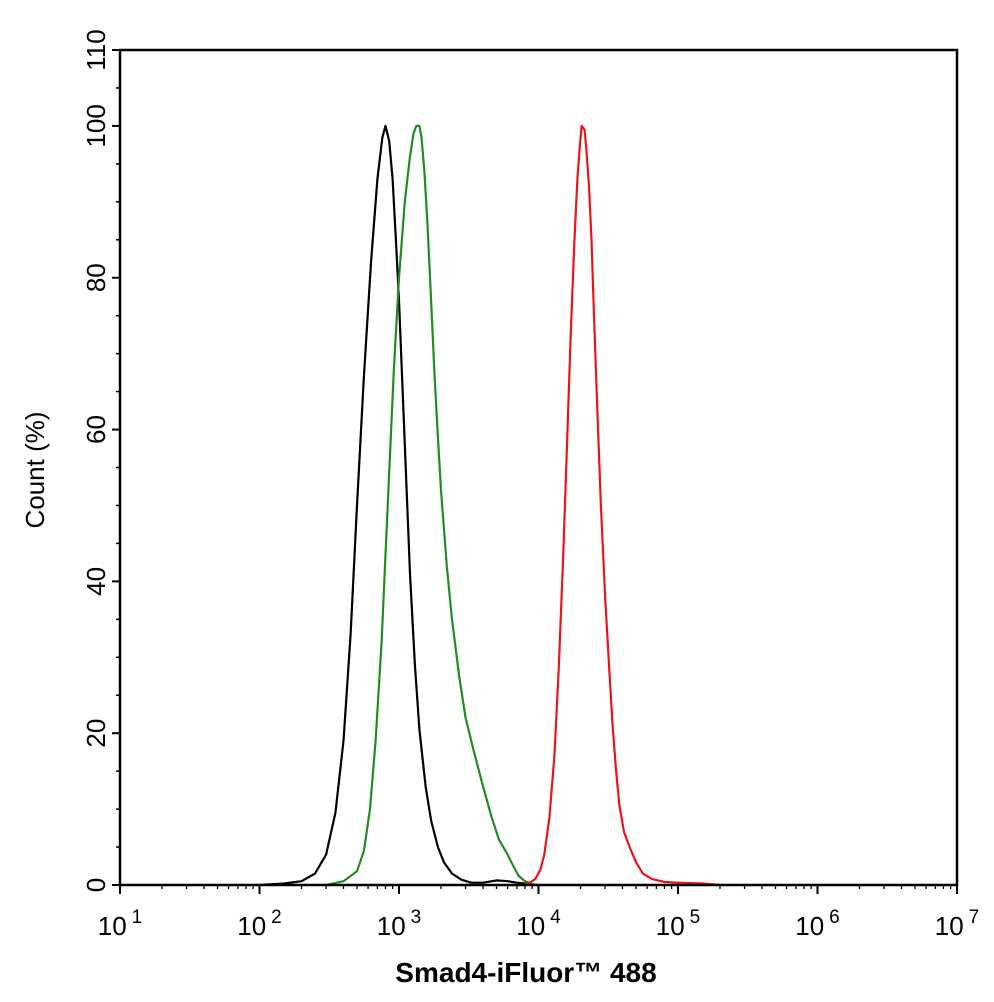 Image resolution: width=994 pixels, height=1002 pixels. I want to click on y-tick-label: 40, so click(96, 581).